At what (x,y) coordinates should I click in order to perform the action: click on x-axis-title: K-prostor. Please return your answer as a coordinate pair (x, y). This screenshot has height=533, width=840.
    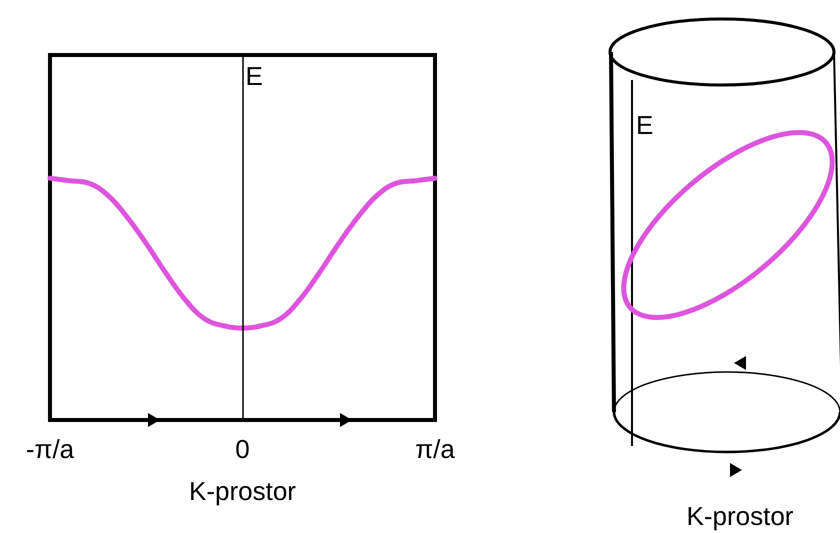
    Looking at the image, I should click on (242, 491).